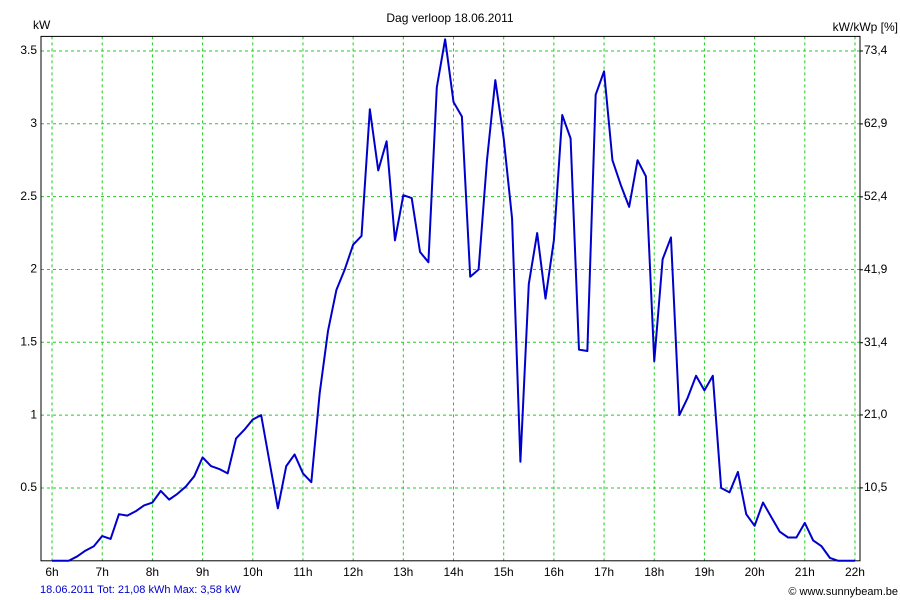  I want to click on x-tick-label: 22h, so click(855, 572).